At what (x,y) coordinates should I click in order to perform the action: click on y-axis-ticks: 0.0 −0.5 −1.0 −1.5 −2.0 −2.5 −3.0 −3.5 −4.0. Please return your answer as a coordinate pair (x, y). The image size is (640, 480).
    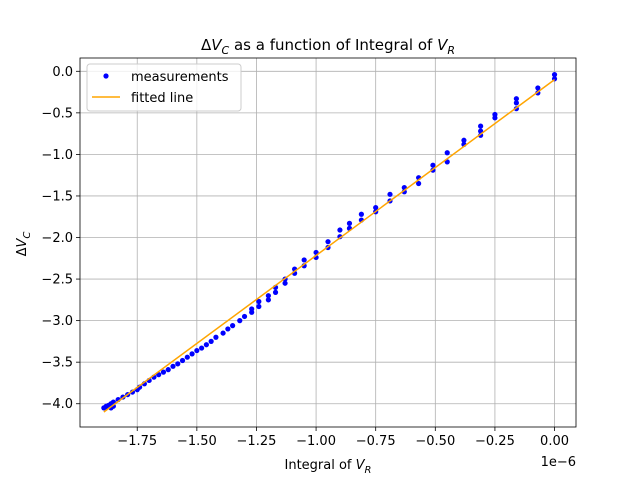
    Looking at the image, I should click on (60, 238).